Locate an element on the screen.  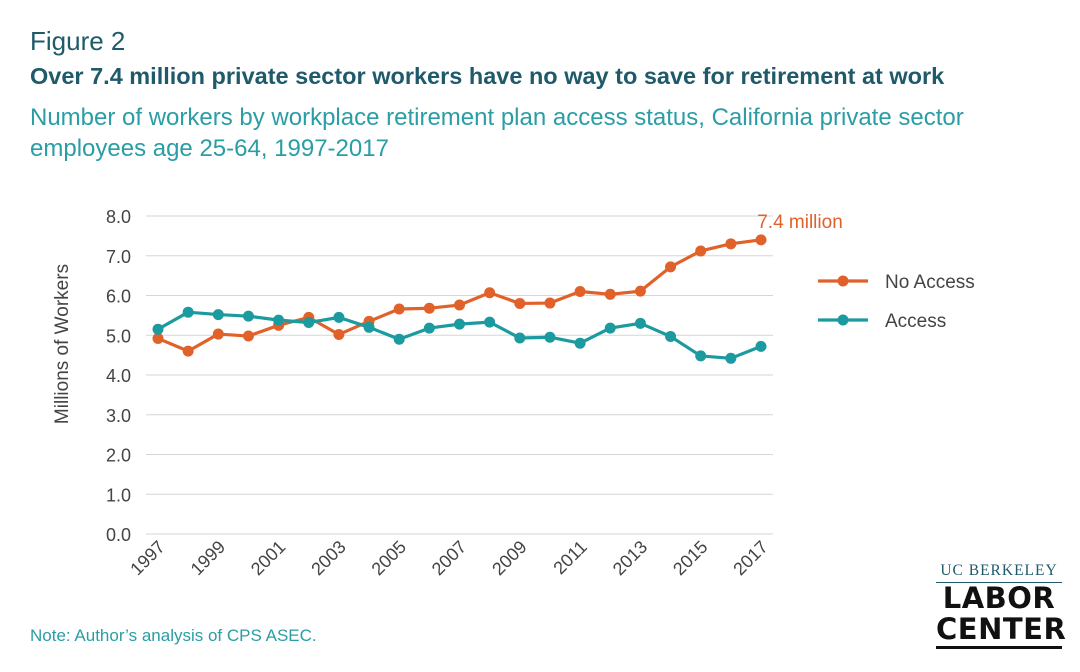
y-tick-label: 1.0 is located at coordinates (118, 495).